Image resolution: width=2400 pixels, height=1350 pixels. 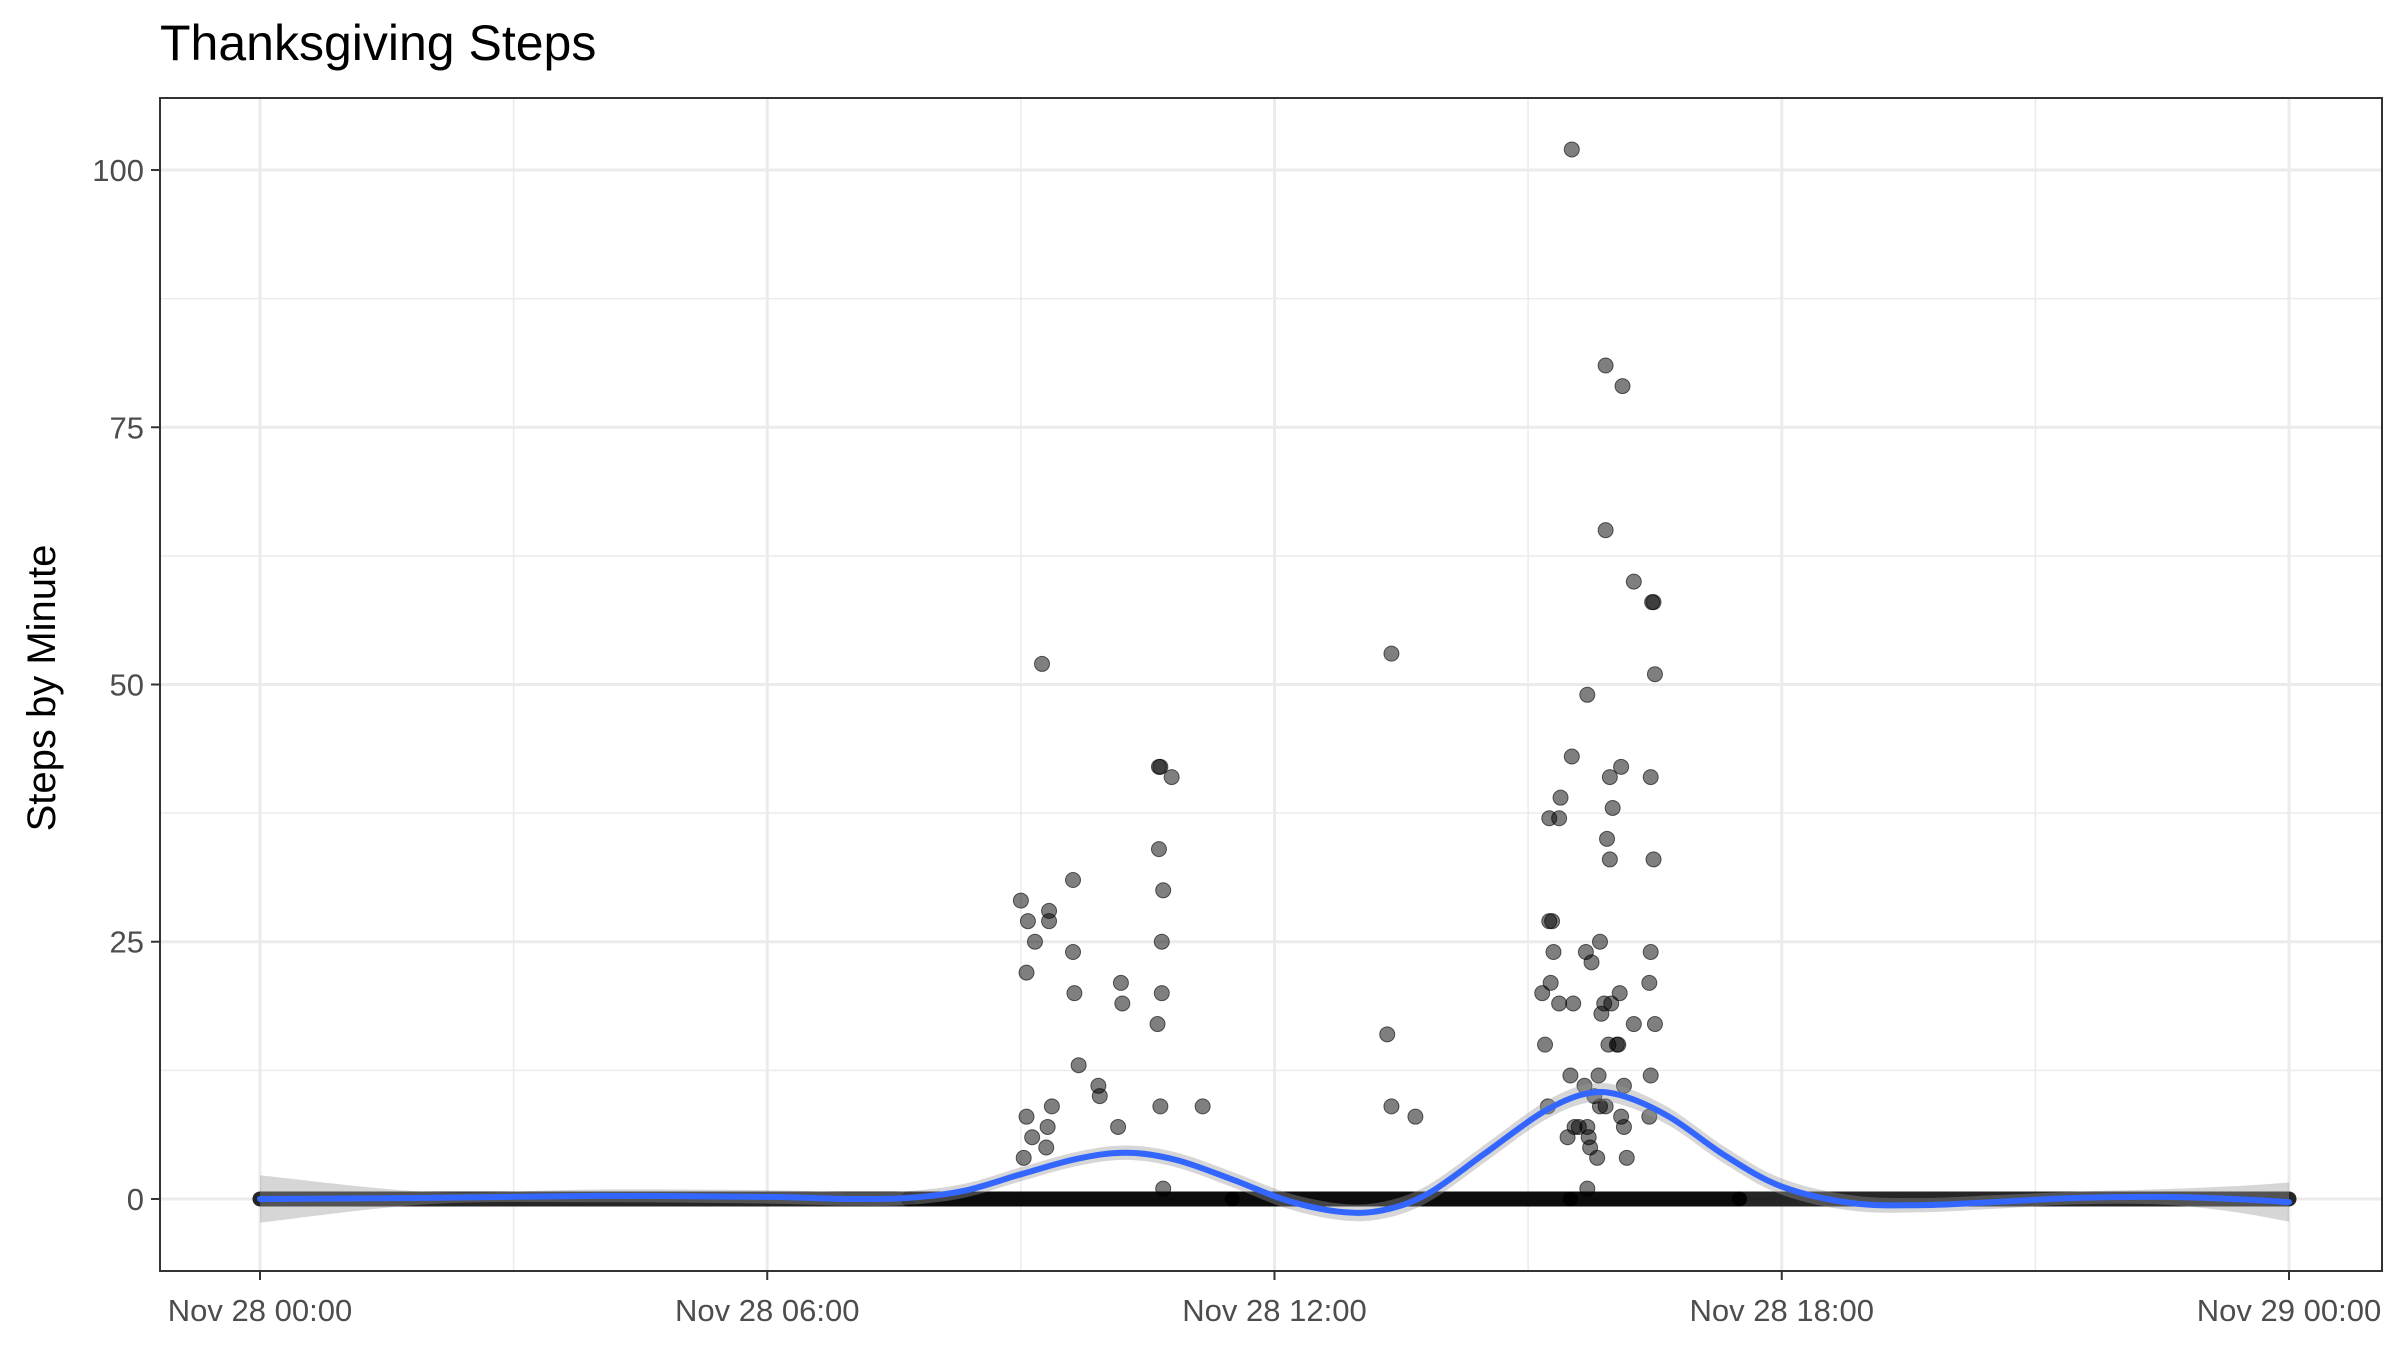 What do you see at coordinates (118, 170) in the screenshot?
I see `y-tick-label: 100` at bounding box center [118, 170].